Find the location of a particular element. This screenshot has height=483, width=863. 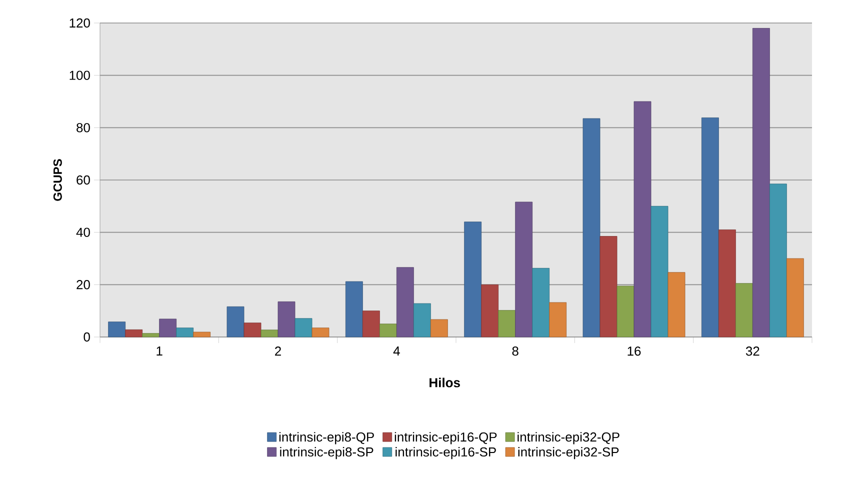

y-tick-label: 20 is located at coordinates (83, 285).